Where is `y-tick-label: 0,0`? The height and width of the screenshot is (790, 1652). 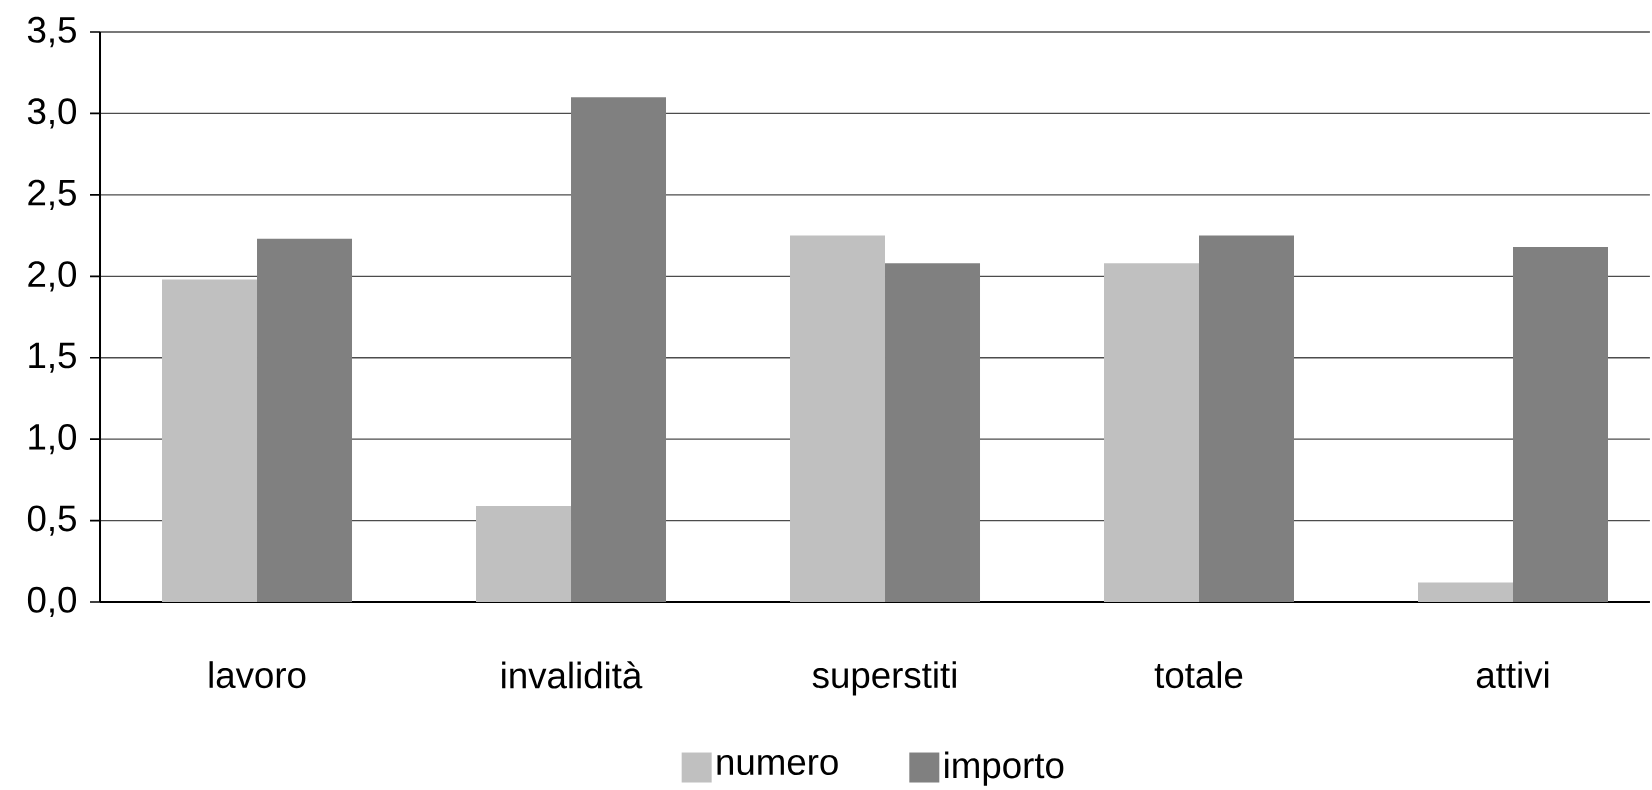 y-tick-label: 0,0 is located at coordinates (52, 602).